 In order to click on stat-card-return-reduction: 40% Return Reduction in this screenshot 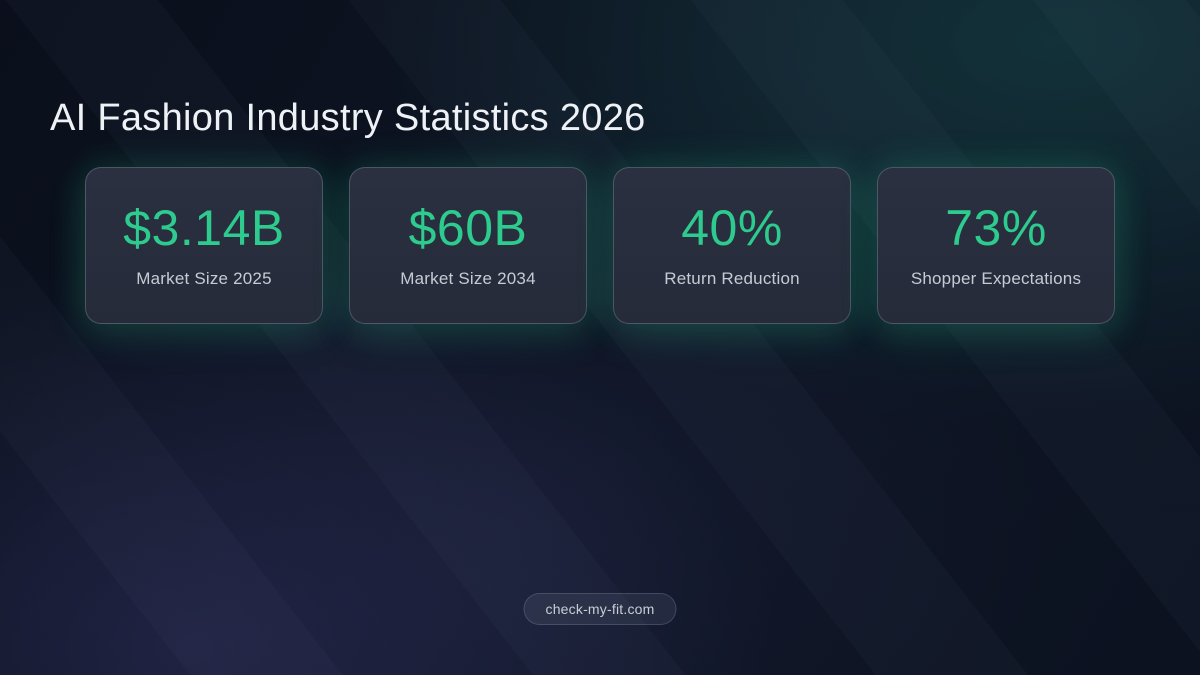, I will do `click(732, 245)`.